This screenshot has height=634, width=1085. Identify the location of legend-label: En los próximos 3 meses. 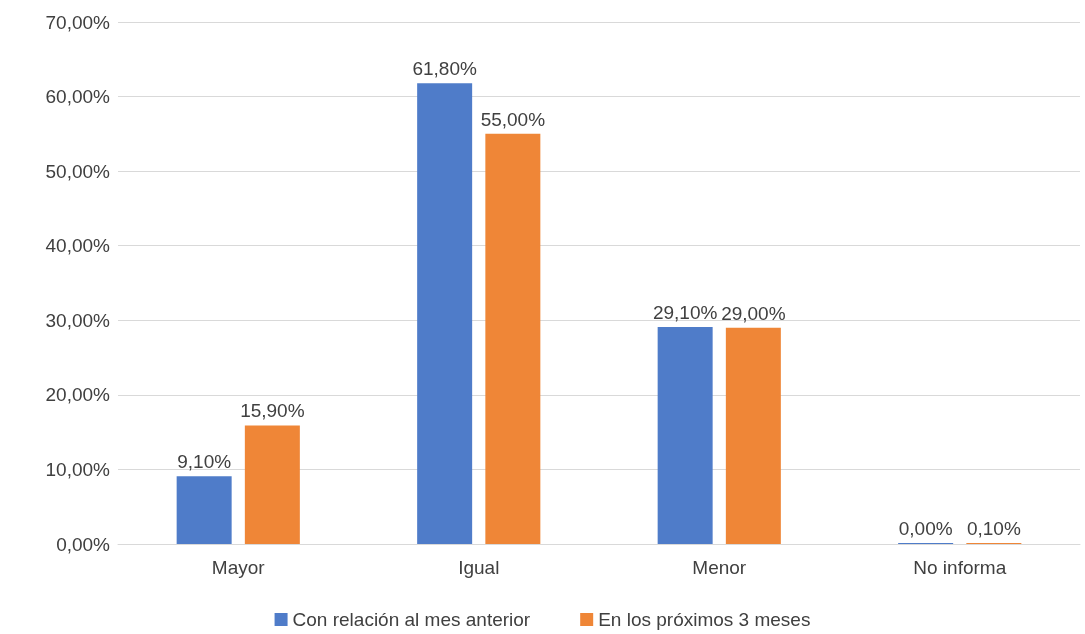
(704, 619).